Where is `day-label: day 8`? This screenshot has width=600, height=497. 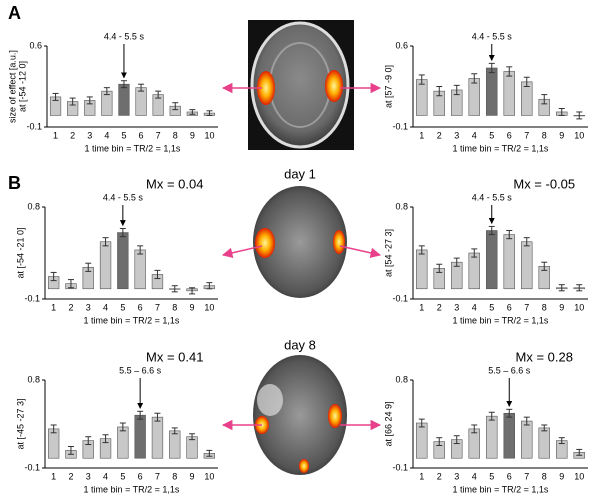
day-label: day 8 is located at coordinates (300, 344).